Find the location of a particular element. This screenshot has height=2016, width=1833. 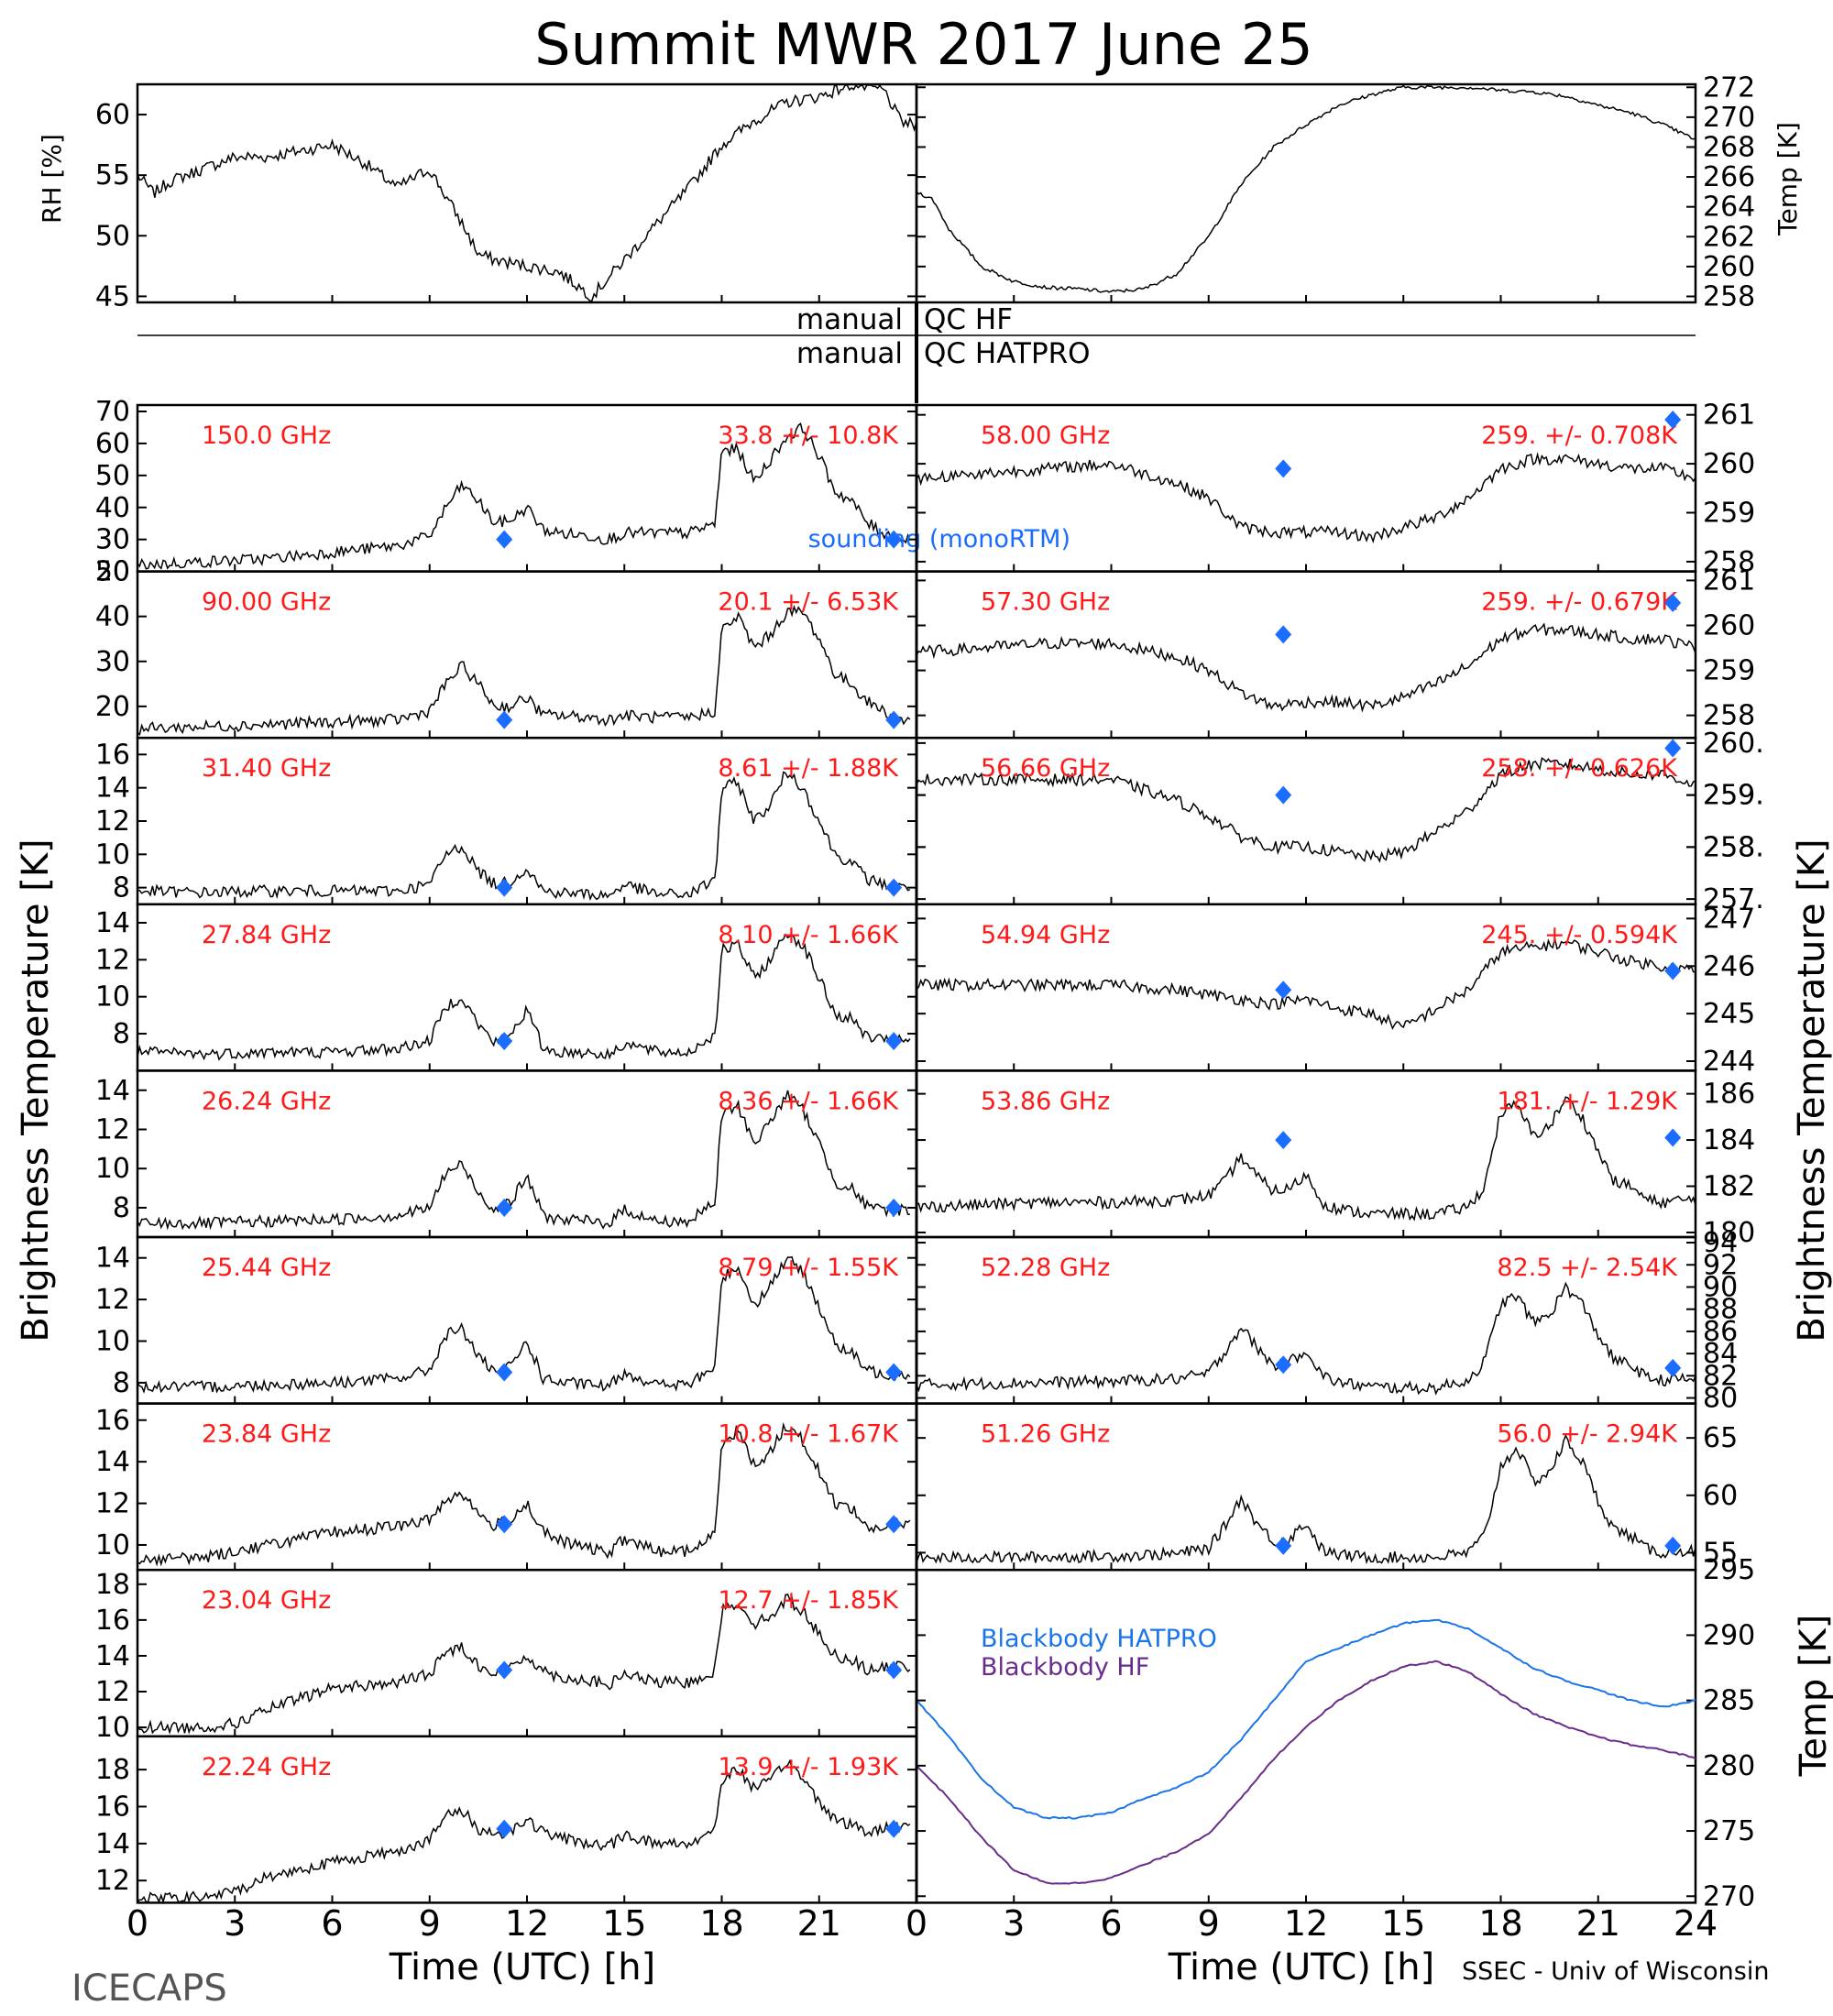

xtick-right-6: 18 is located at coordinates (1500, 1923).